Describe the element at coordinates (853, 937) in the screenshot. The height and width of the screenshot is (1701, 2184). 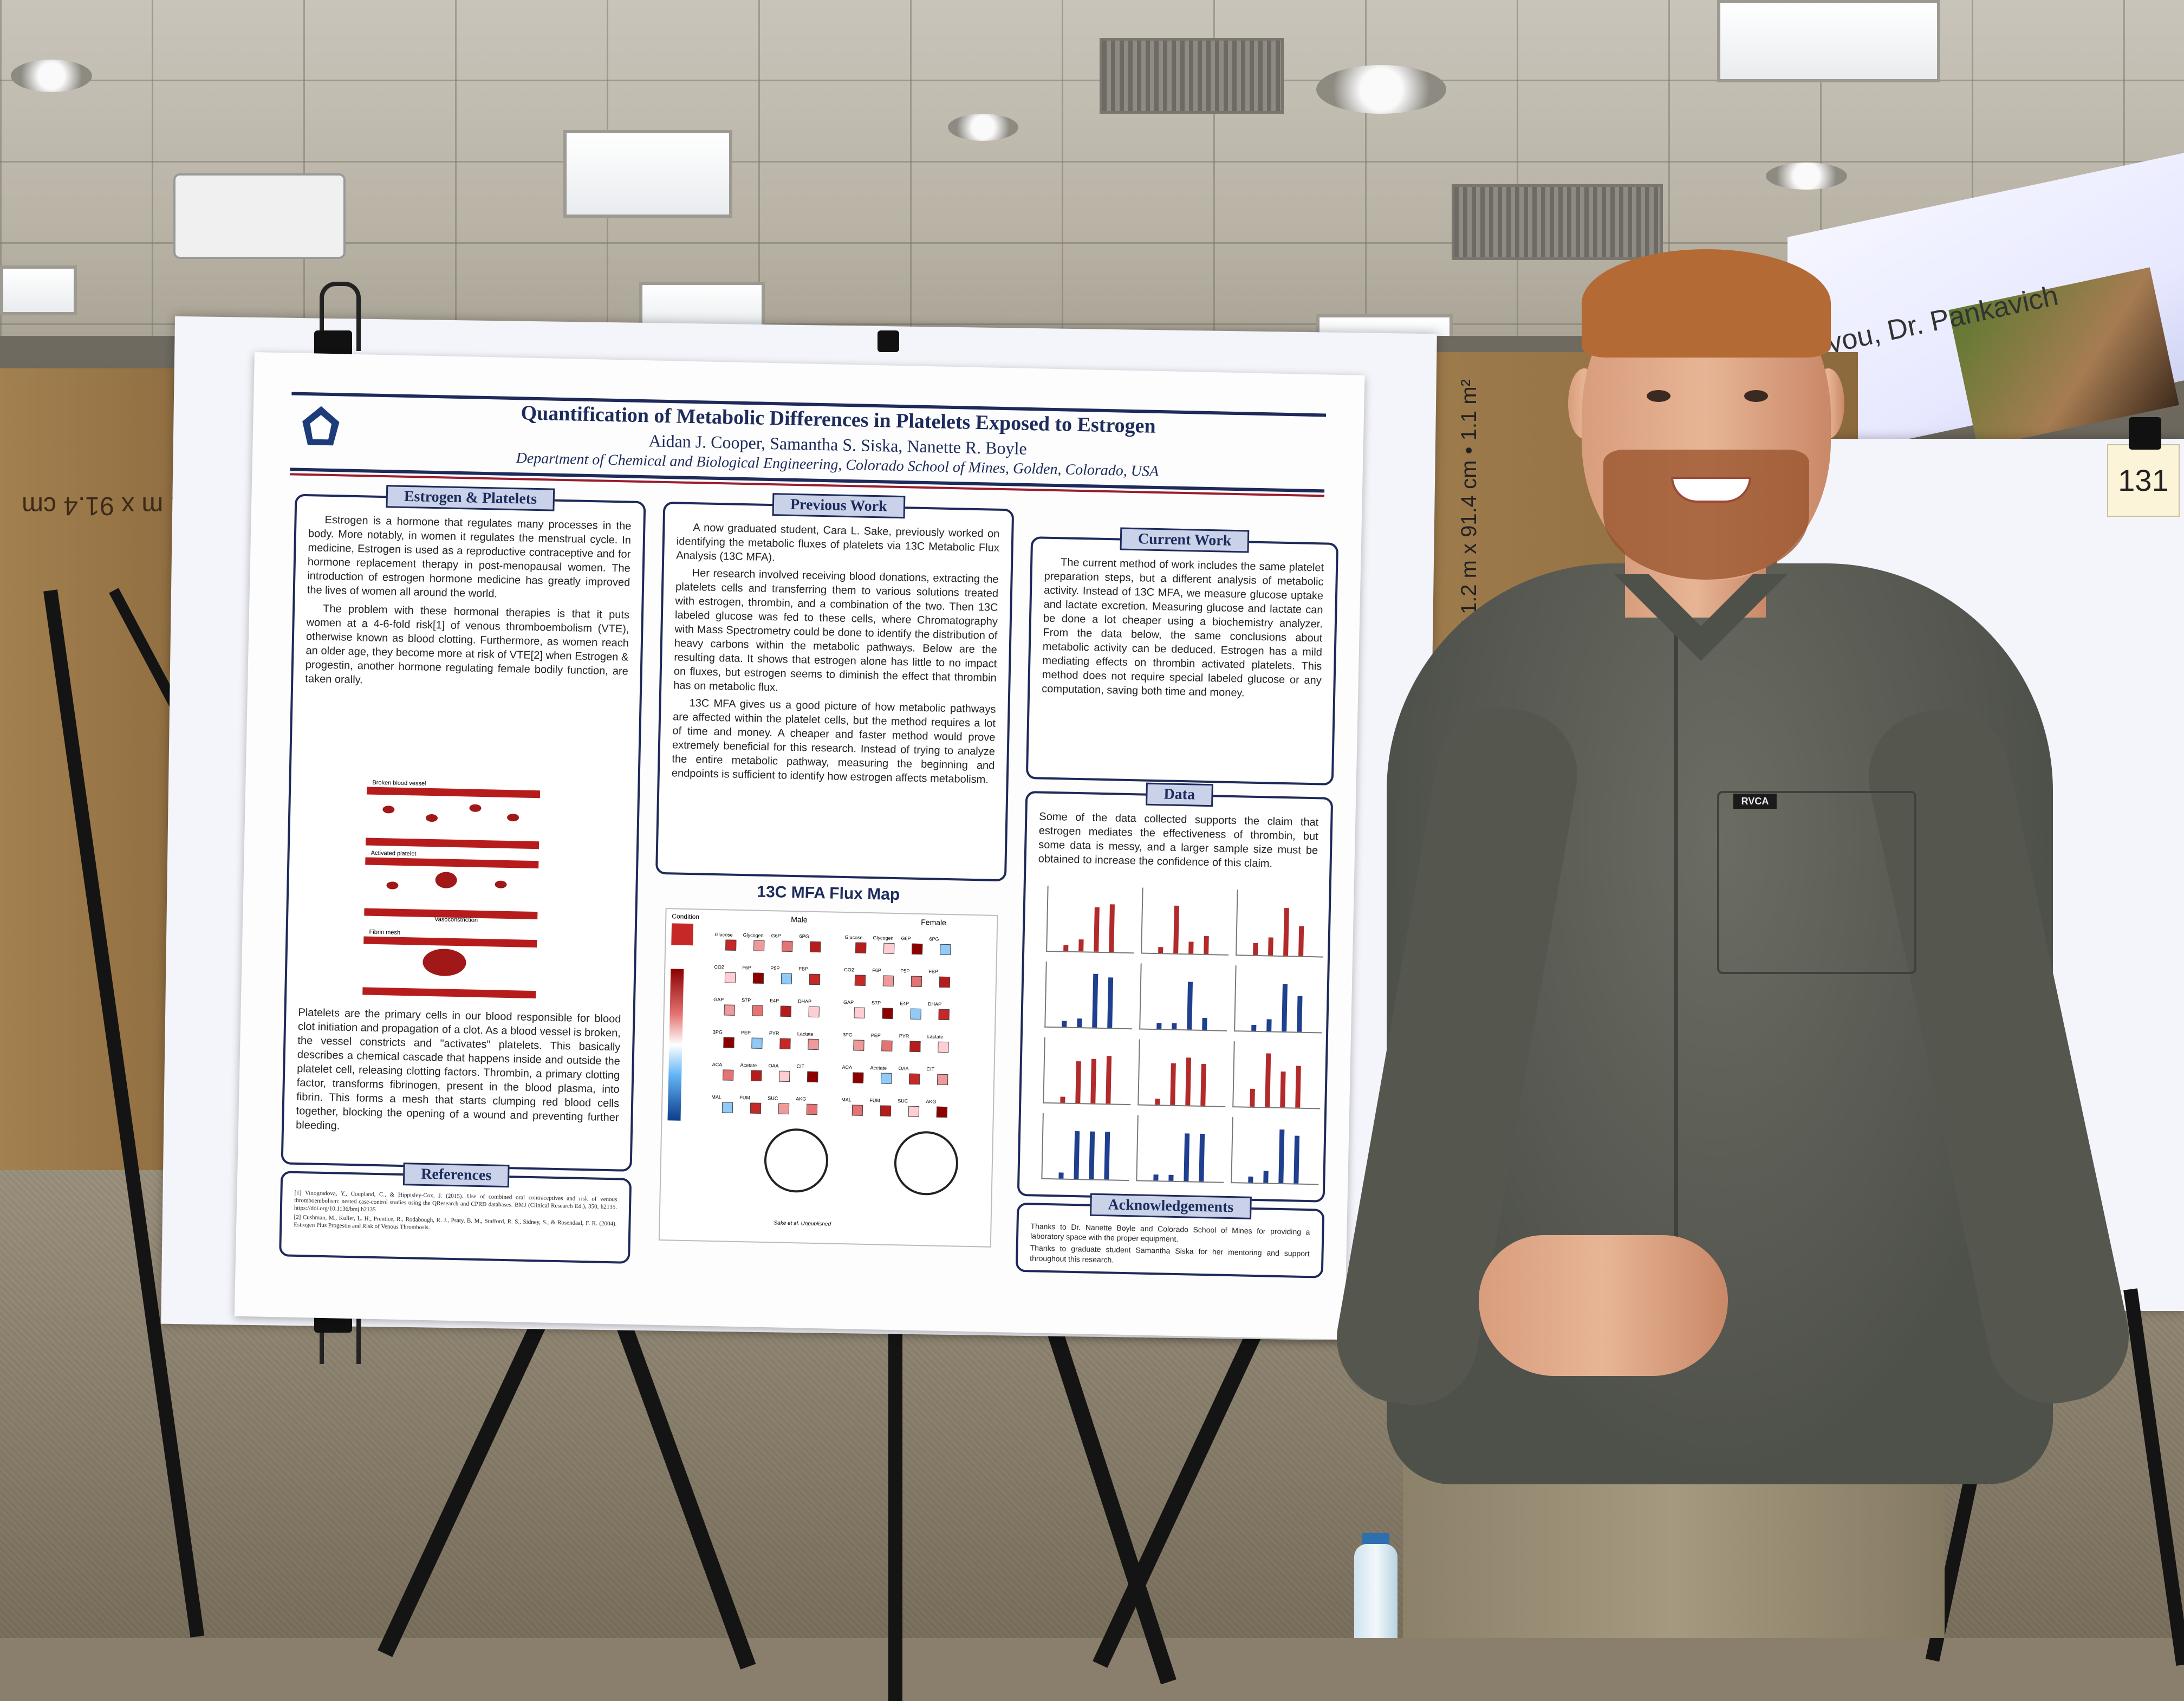
I see `flux-node-label: Glucose` at that location.